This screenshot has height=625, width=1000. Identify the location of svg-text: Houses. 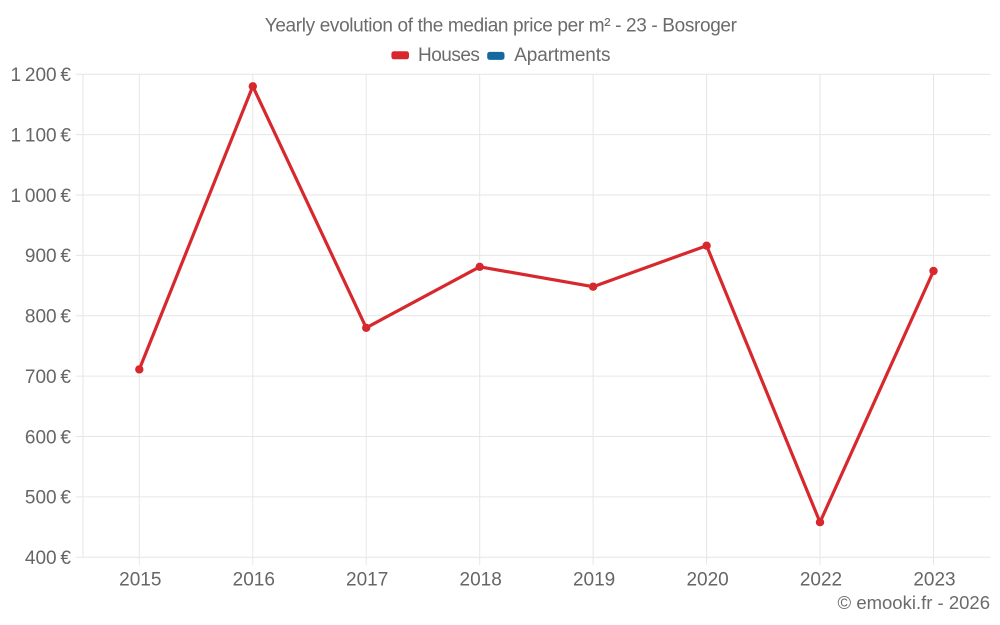
(448, 55).